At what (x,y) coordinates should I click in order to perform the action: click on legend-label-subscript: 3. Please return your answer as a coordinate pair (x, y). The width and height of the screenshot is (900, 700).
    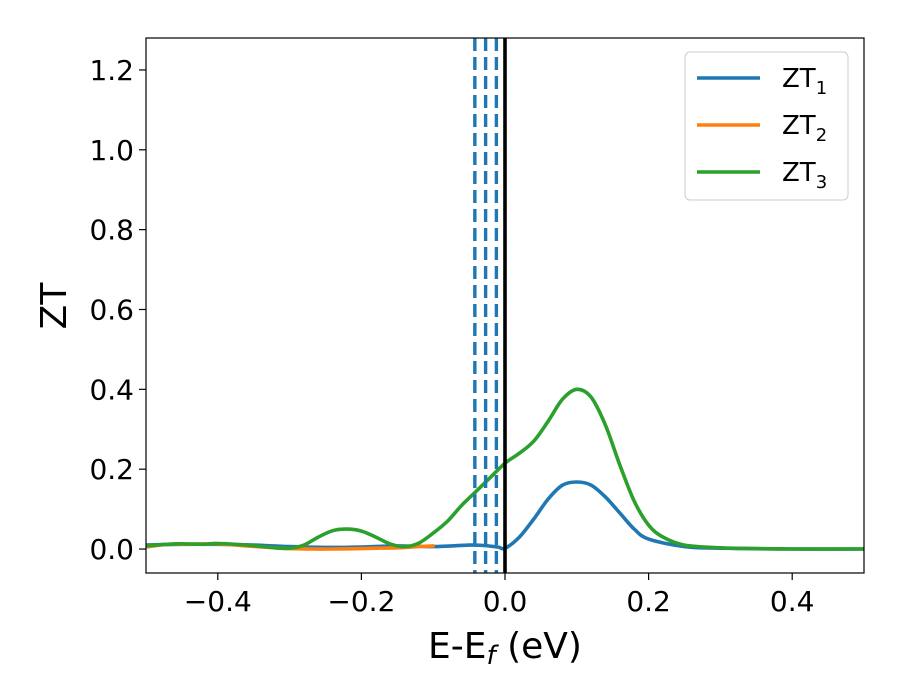
    Looking at the image, I should click on (821, 182).